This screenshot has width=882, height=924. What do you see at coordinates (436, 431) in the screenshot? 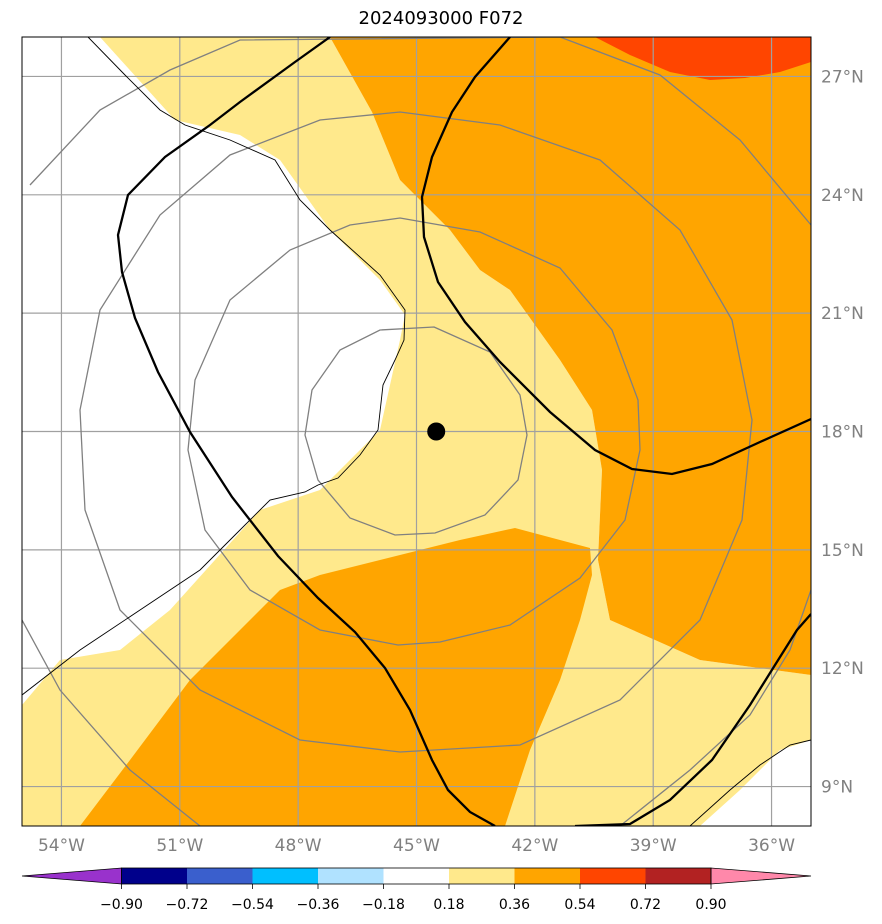
I see `storm-center-marker` at bounding box center [436, 431].